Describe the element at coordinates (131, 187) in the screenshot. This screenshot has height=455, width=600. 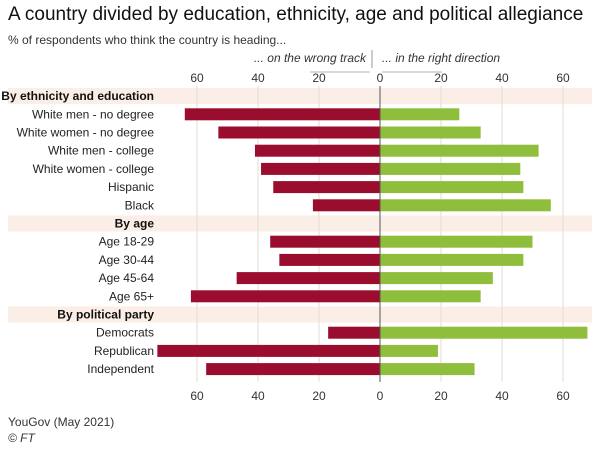
I see `row-label: Hispanic` at that location.